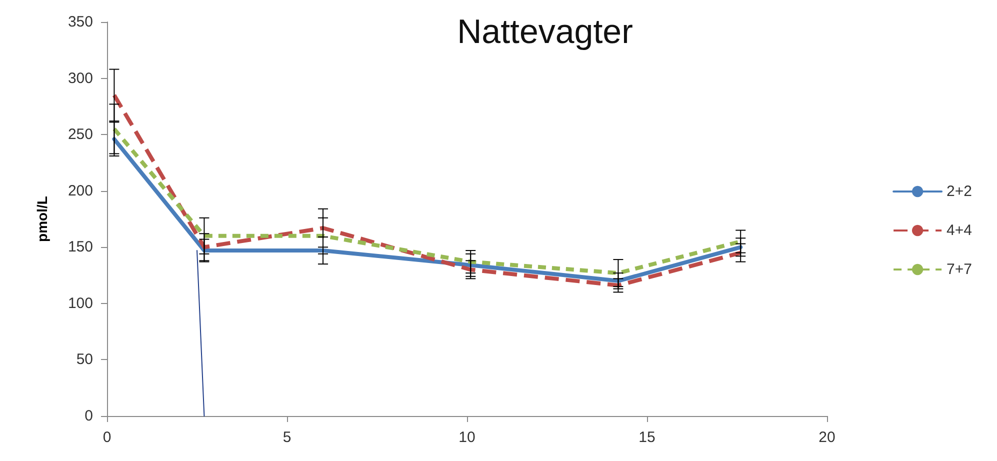 Image resolution: width=997 pixels, height=461 pixels. I want to click on y-tick-label: 100, so click(80, 303).